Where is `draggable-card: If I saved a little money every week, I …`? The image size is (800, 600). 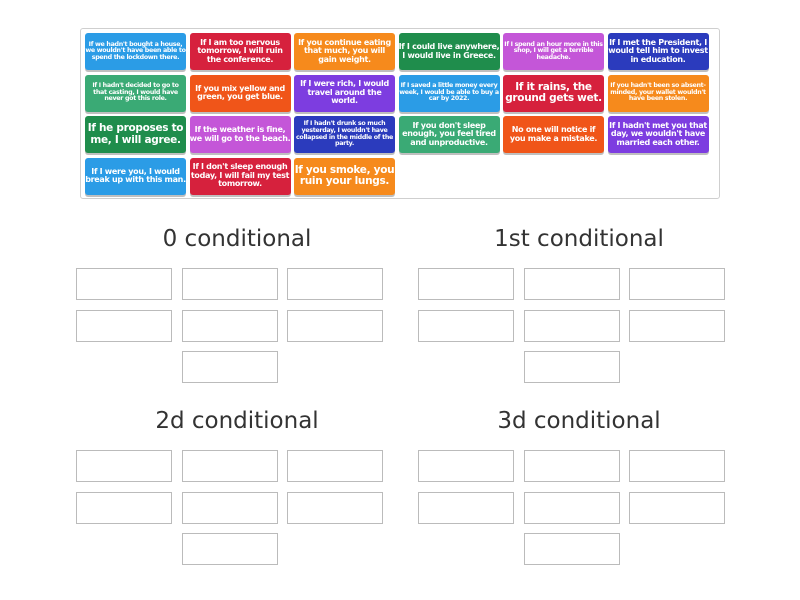 draggable-card: If I saved a little money every week, I … is located at coordinates (449, 93).